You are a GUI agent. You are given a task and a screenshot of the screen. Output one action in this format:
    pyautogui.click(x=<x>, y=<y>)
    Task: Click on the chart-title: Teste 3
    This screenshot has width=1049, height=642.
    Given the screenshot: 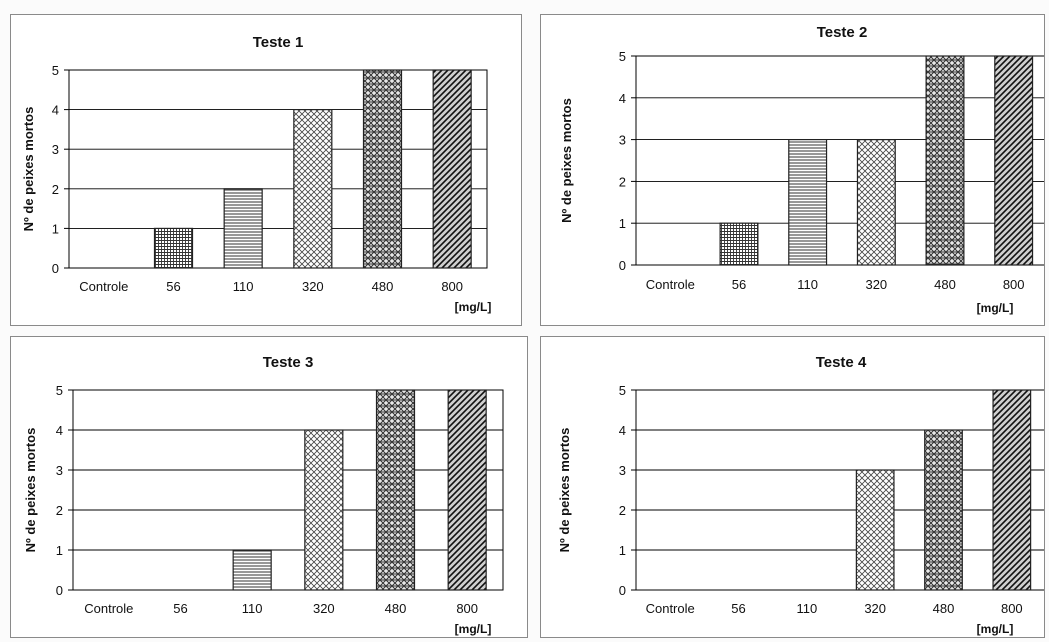 What is the action you would take?
    pyautogui.click(x=288, y=362)
    